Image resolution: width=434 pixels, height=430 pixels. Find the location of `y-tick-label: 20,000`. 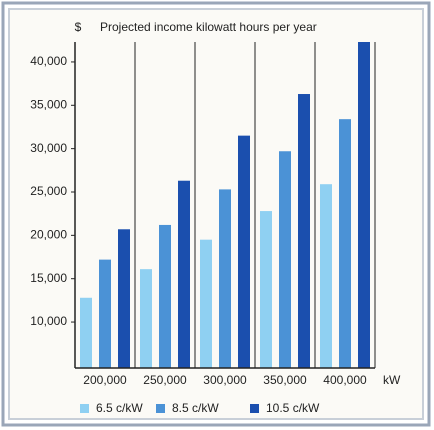

y-tick-label: 20,000 is located at coordinates (48, 235).